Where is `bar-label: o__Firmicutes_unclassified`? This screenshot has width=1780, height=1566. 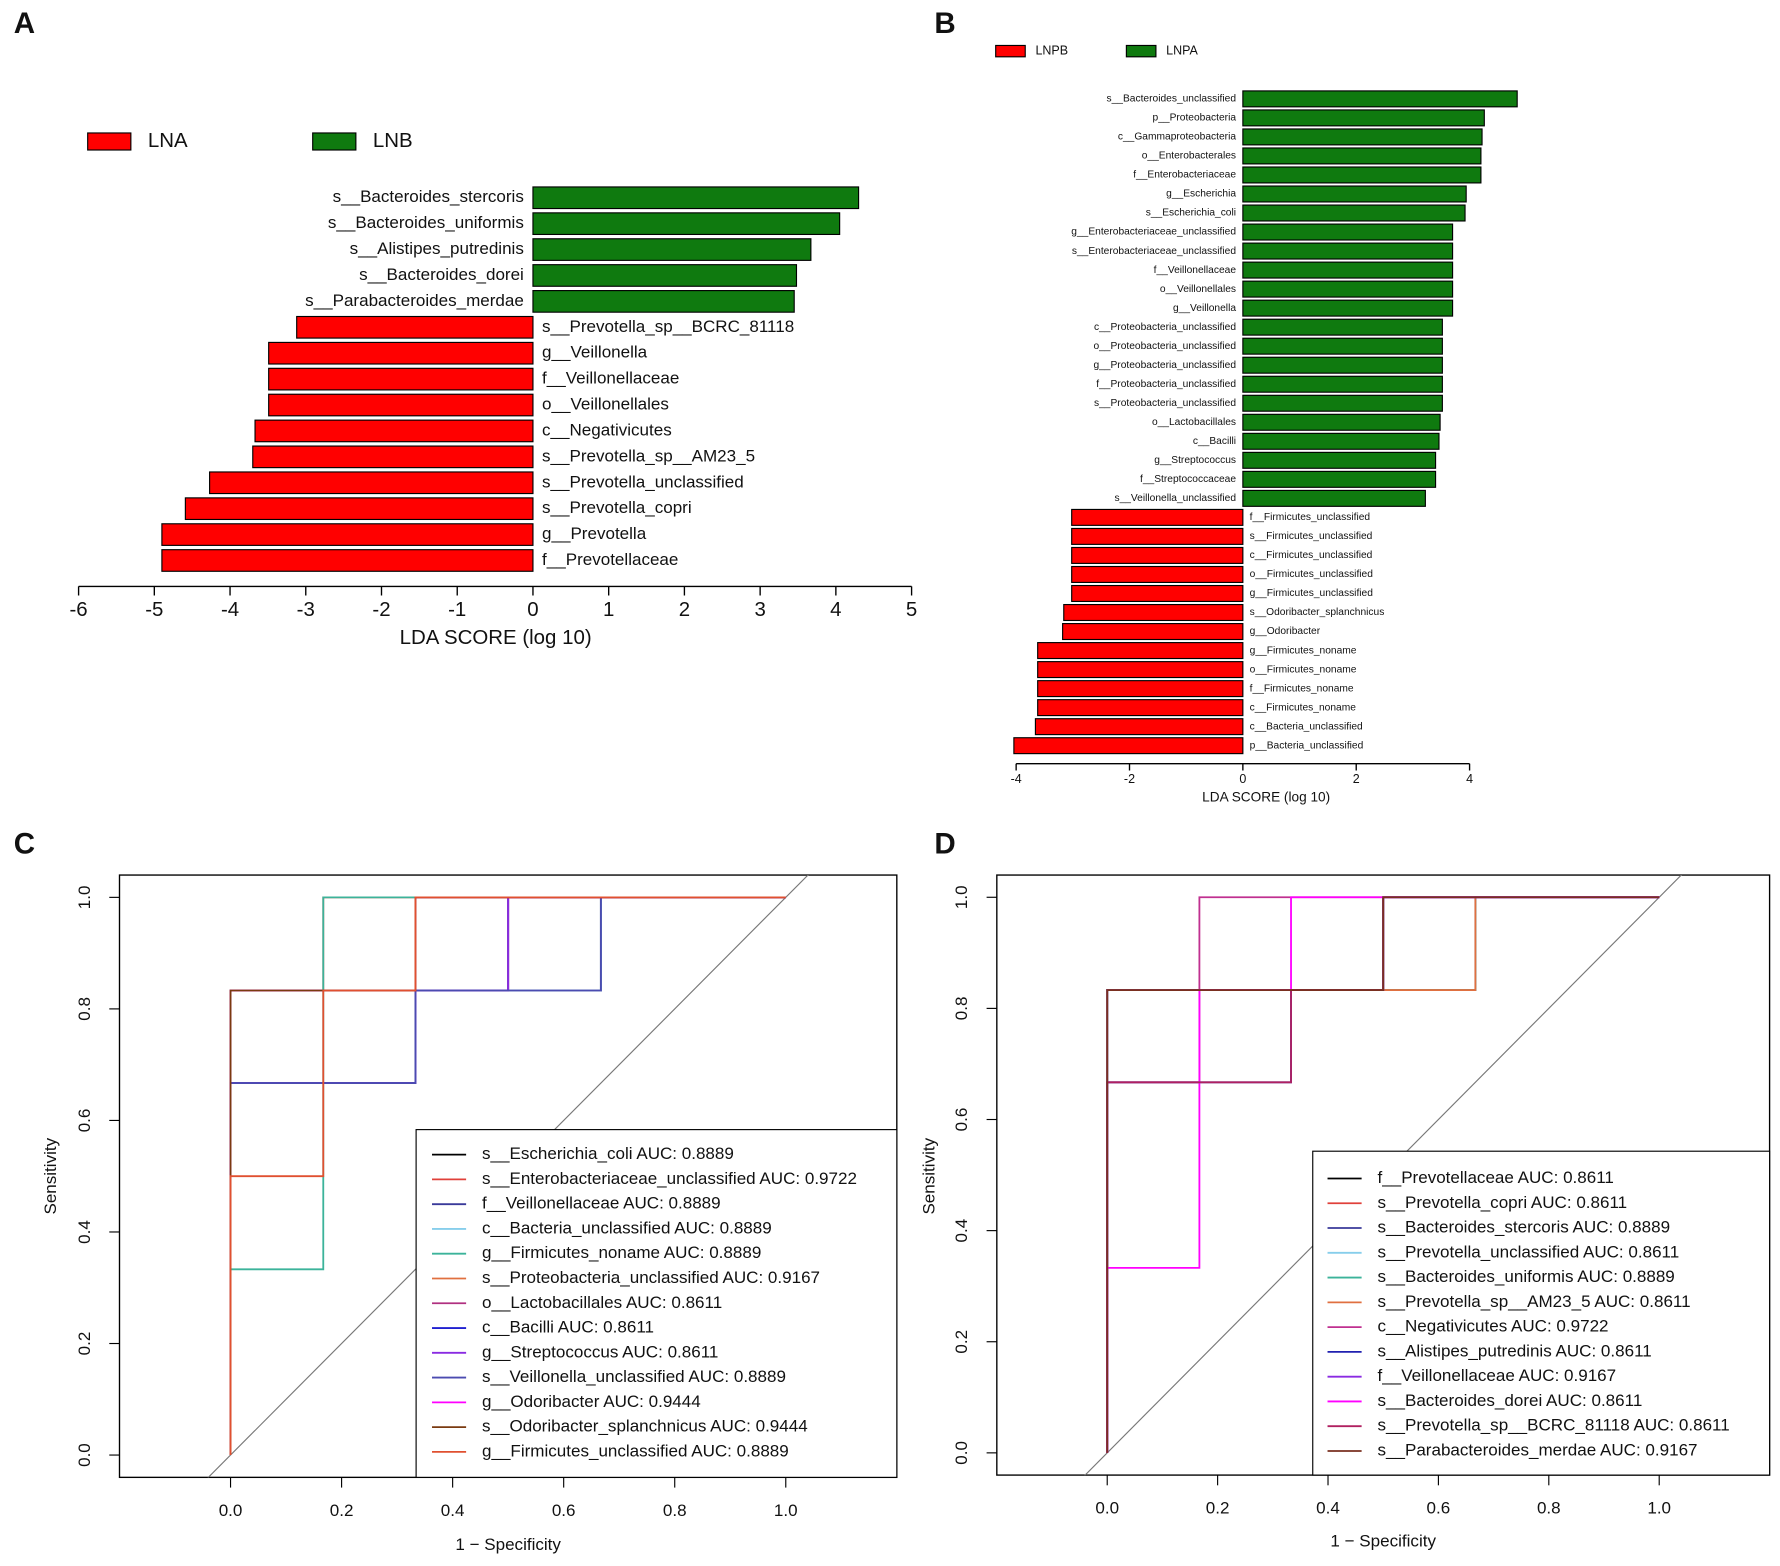
bar-label: o__Firmicutes_unclassified is located at coordinates (1312, 574).